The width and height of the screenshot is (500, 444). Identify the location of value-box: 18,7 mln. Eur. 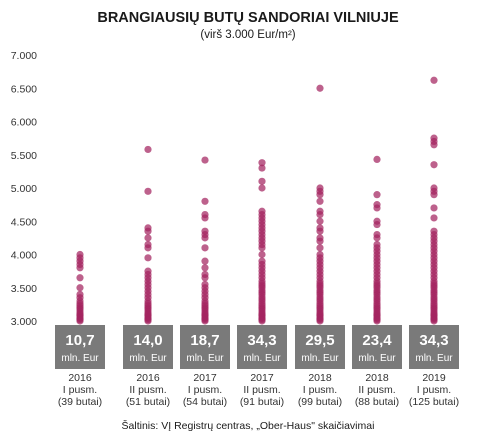
(205, 347).